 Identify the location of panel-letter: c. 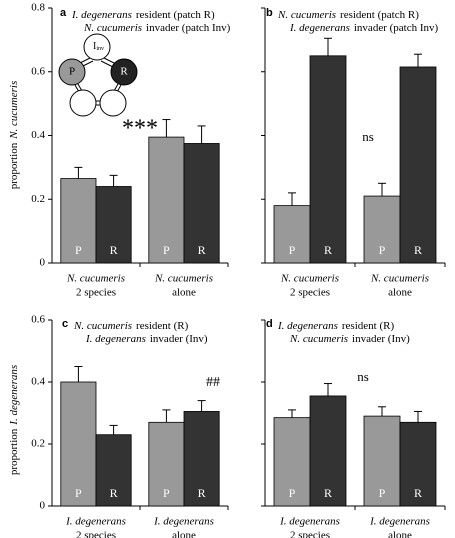
(65, 324).